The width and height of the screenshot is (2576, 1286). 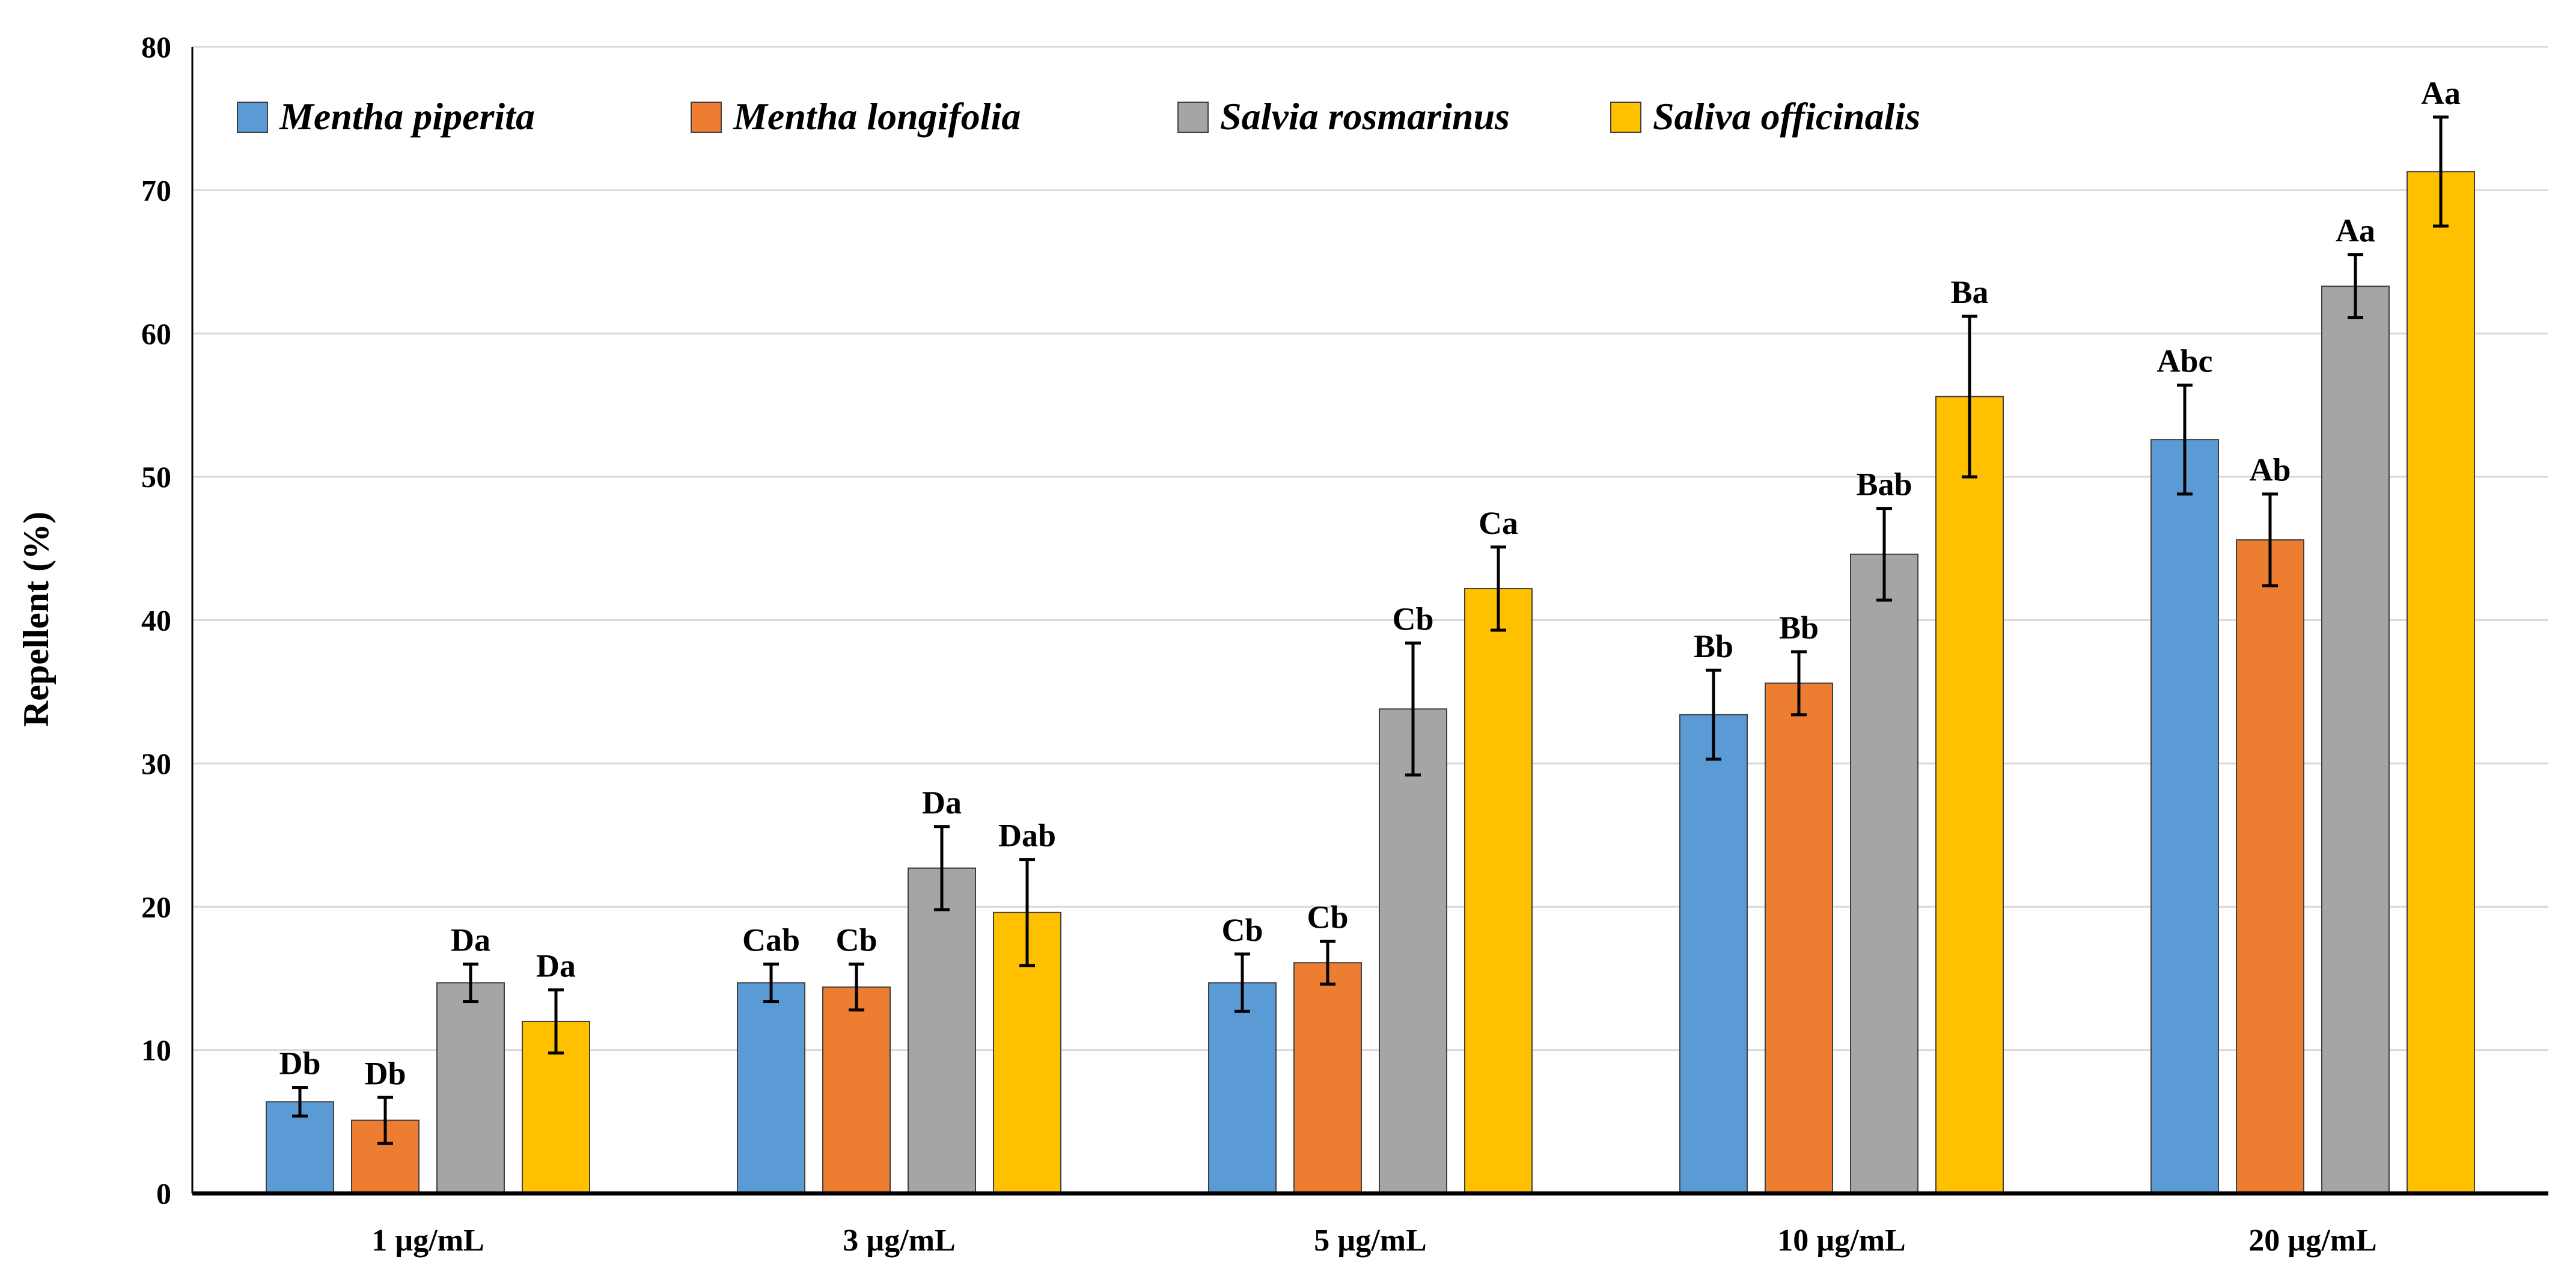 What do you see at coordinates (156, 764) in the screenshot?
I see `y-tick-label: 30` at bounding box center [156, 764].